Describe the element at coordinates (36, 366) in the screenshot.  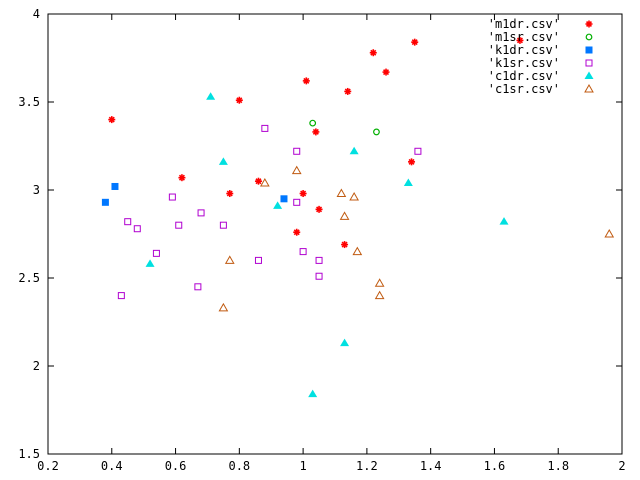
I see `y-tick-label: 2` at that location.